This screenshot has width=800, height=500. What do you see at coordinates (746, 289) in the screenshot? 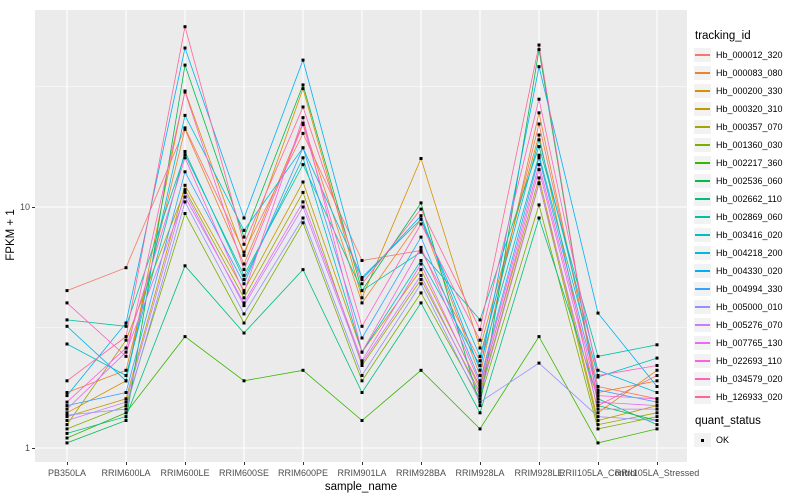
I see `legend-item: Hb_004994_330` at bounding box center [746, 289].